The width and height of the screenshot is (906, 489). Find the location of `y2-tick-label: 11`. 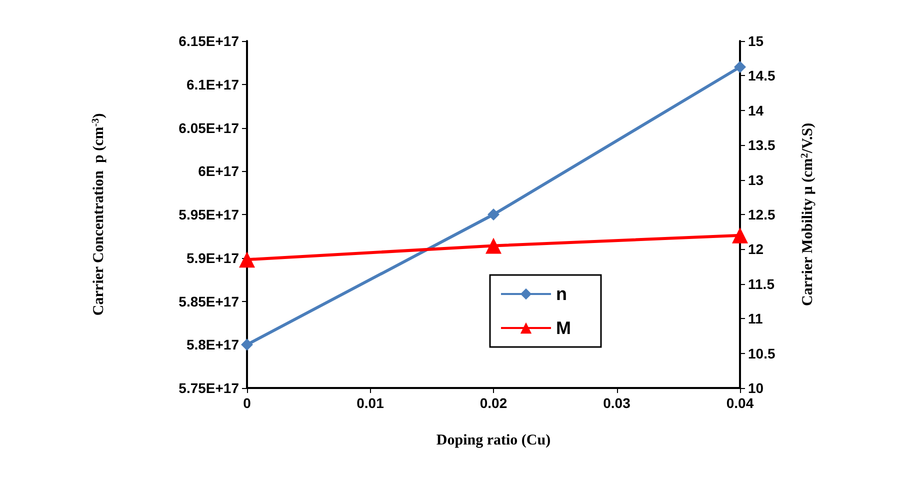

y2-tick-label: 11 is located at coordinates (756, 318).